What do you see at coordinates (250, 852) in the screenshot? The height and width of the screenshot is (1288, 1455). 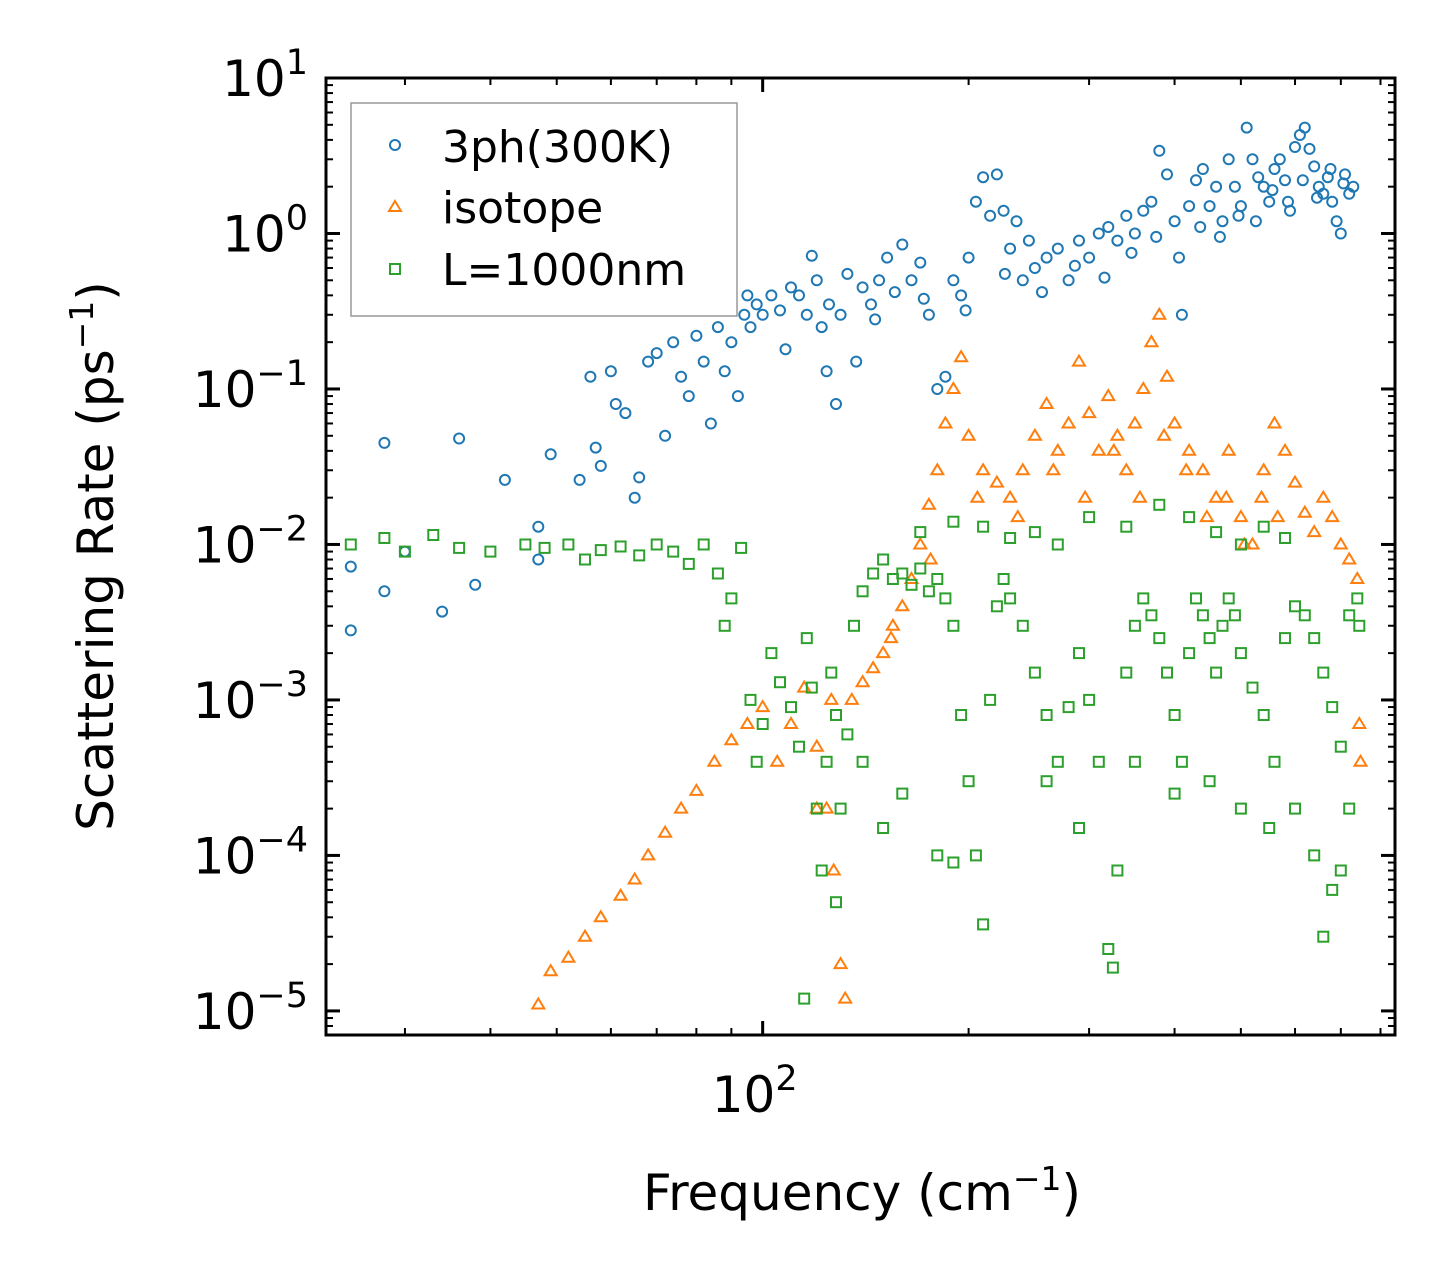 I see `y-tick-label: 10⁻⁴` at bounding box center [250, 852].